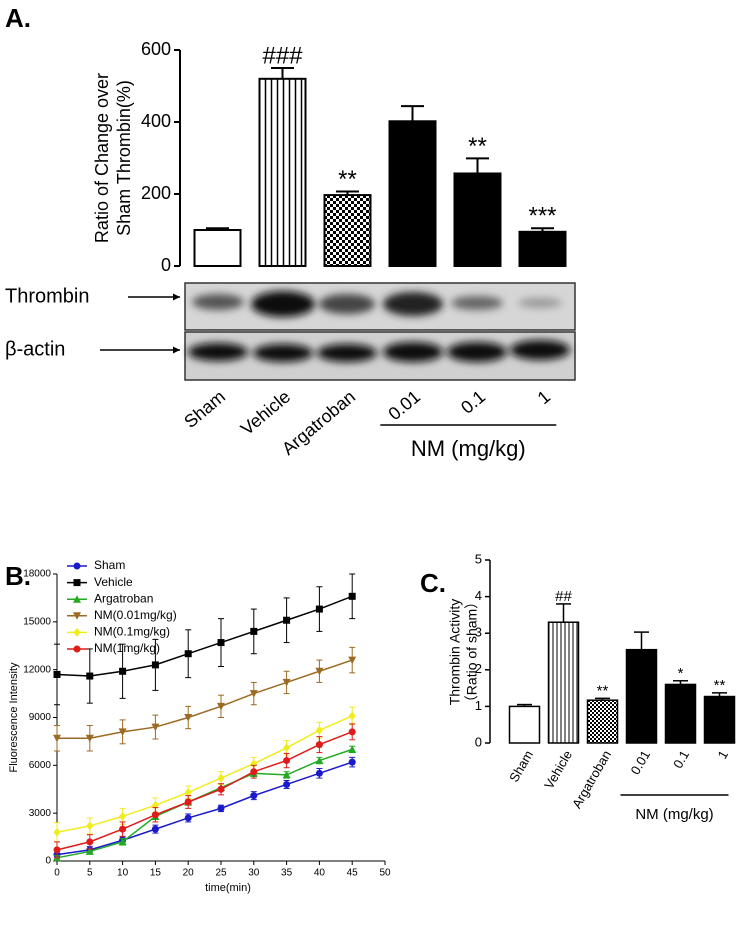 Image resolution: width=751 pixels, height=930 pixels. I want to click on annotation: *, so click(681, 673).